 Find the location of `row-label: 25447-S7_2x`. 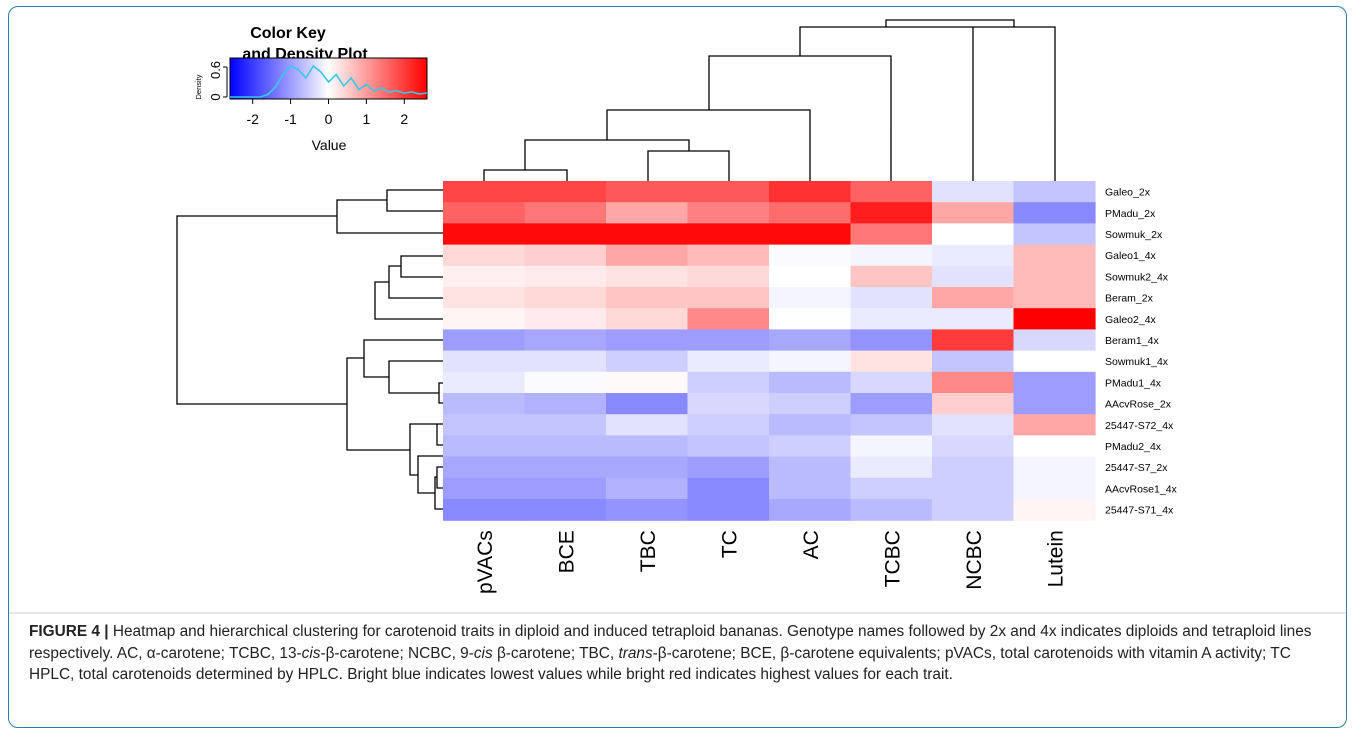

row-label: 25447-S7_2x is located at coordinates (1136, 468).